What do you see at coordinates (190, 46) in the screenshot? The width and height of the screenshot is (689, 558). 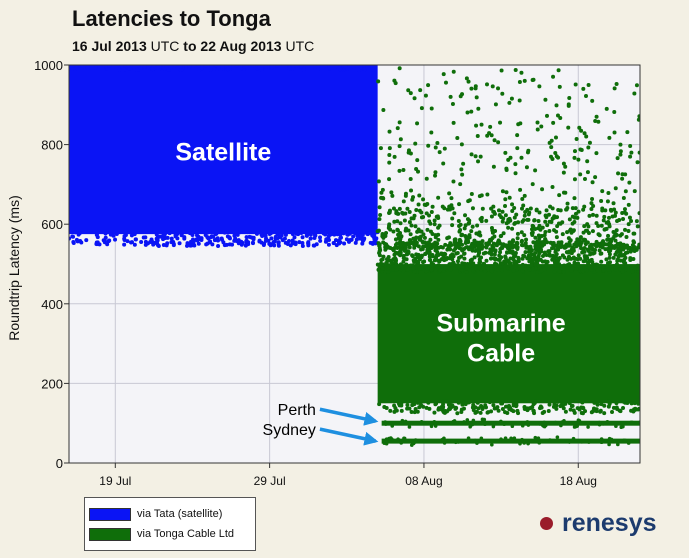 I see `subtitle-connector: to` at bounding box center [190, 46].